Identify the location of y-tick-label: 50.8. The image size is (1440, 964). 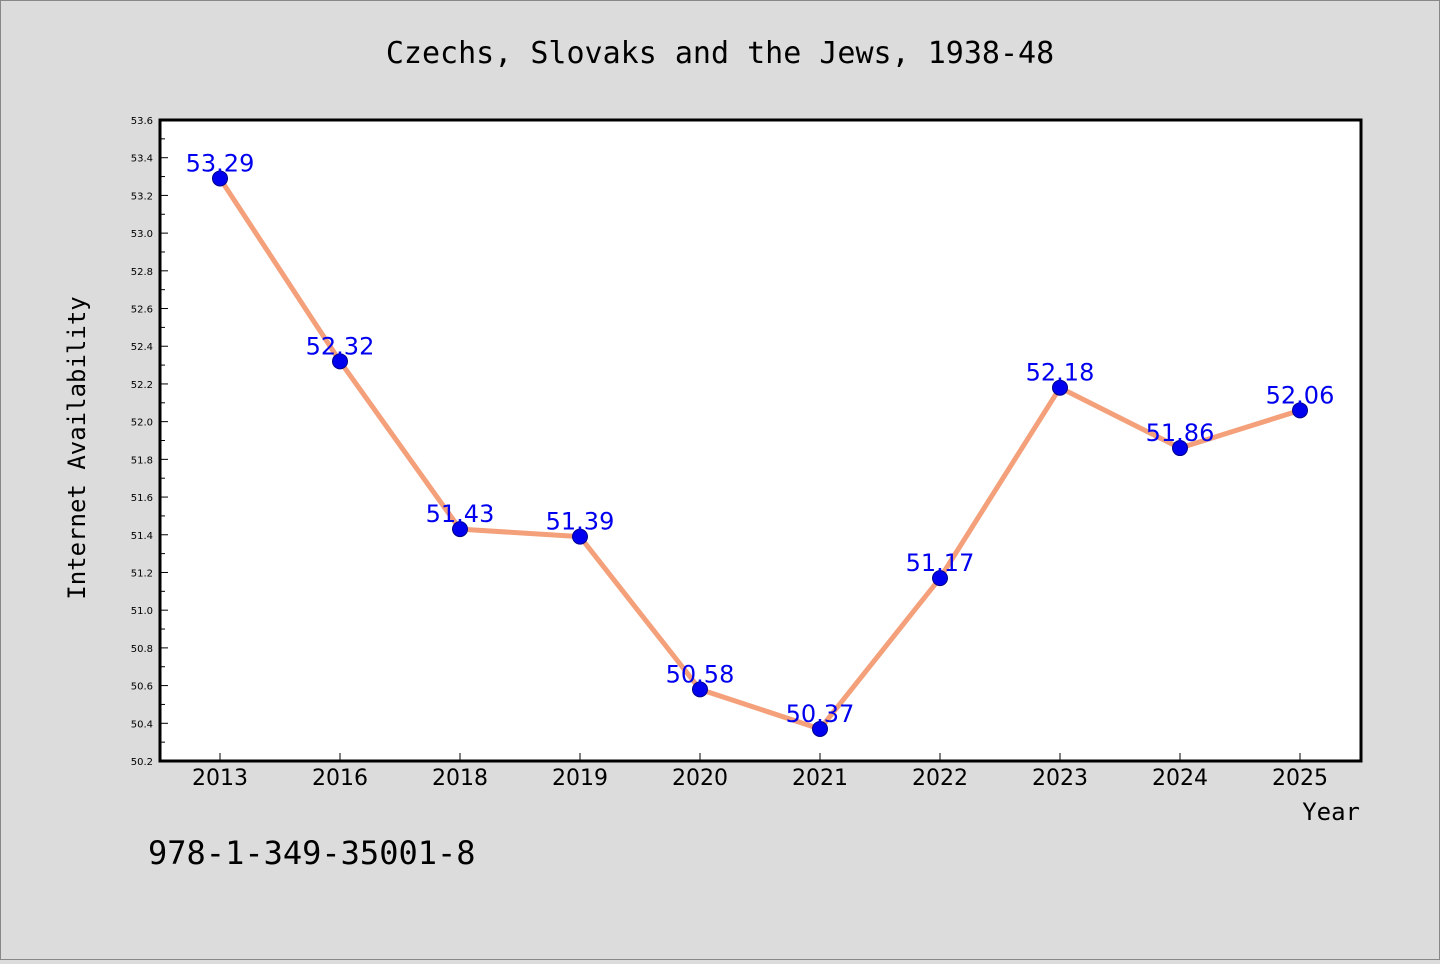
(142, 649).